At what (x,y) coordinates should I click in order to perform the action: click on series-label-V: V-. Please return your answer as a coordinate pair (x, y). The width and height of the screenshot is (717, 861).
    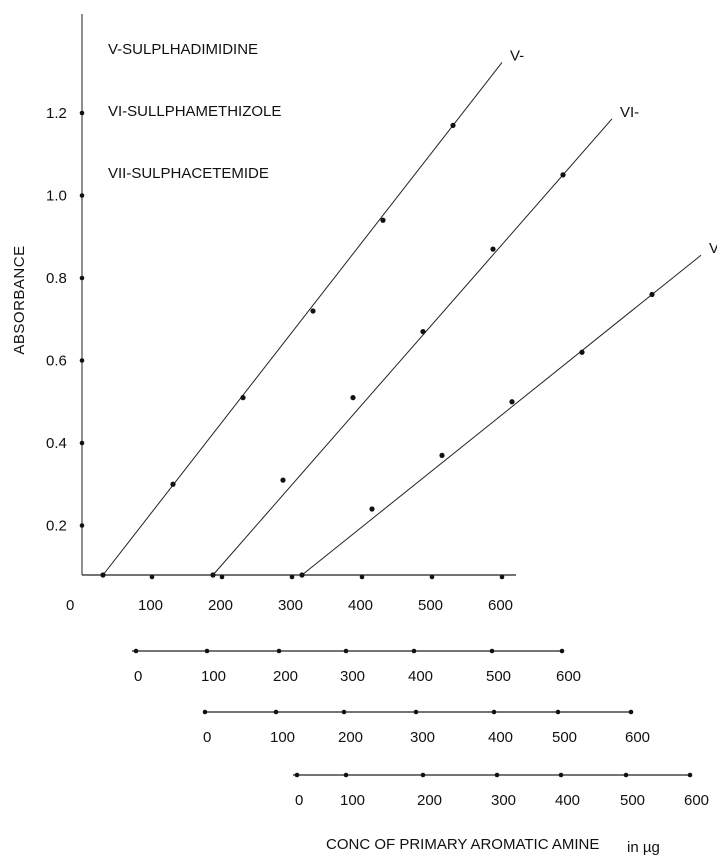
    Looking at the image, I should click on (517, 55).